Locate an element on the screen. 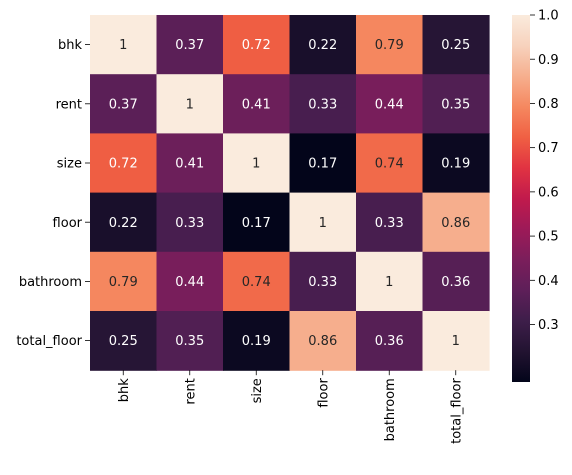 Image resolution: width=572 pixels, height=475 pixels. x-tick-labels: bhk rent size floor bathroom total_floor is located at coordinates (290, 407).